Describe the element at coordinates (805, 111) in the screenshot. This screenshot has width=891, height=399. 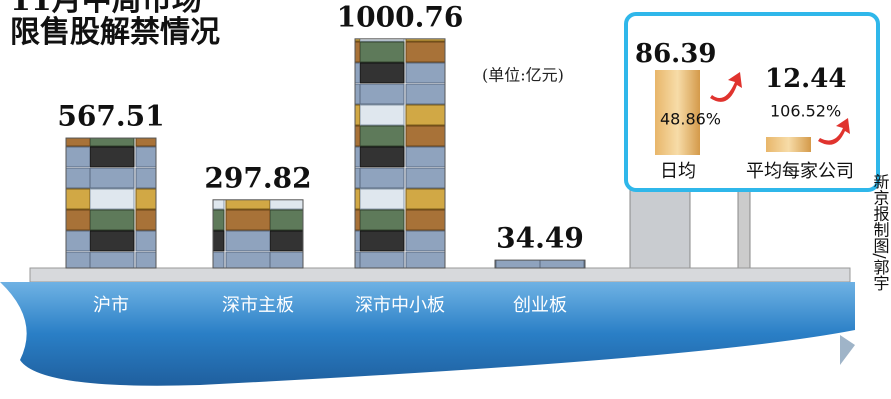
I see `inset-change: 106.52%` at that location.